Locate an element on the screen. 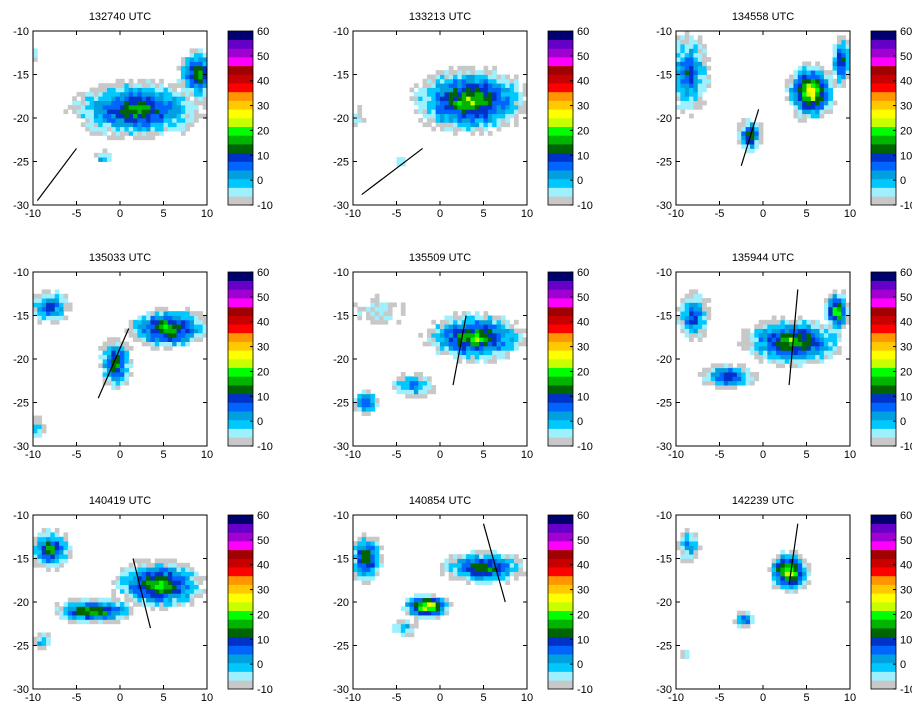 This screenshot has height=706, width=912. x-tick-label: 0 is located at coordinates (763, 698).